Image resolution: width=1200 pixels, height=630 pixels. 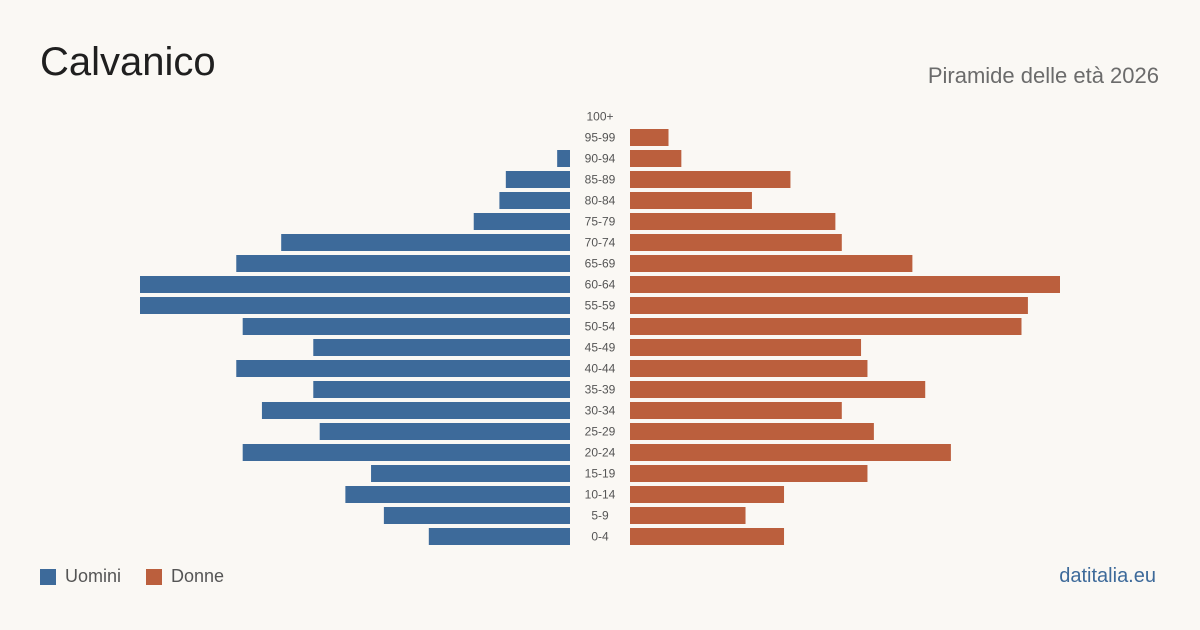 What do you see at coordinates (600, 369) in the screenshot?
I see `age-label-40-44: 40-44` at bounding box center [600, 369].